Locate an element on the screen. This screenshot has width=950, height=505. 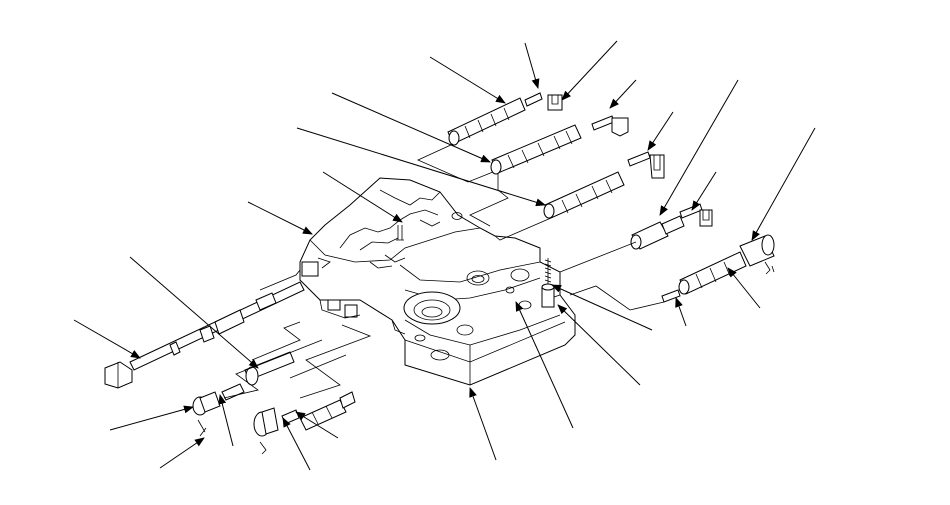
manual-valve-rod is located at coordinates (204, 335).